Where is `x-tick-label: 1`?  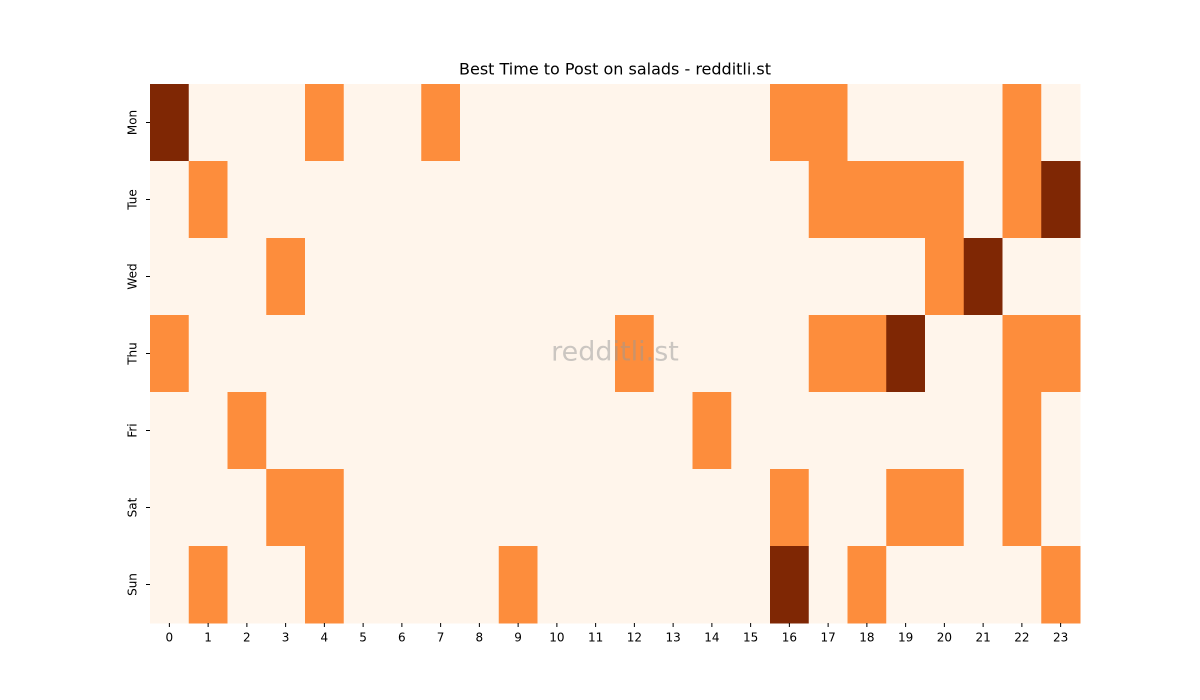 x-tick-label: 1 is located at coordinates (208, 638).